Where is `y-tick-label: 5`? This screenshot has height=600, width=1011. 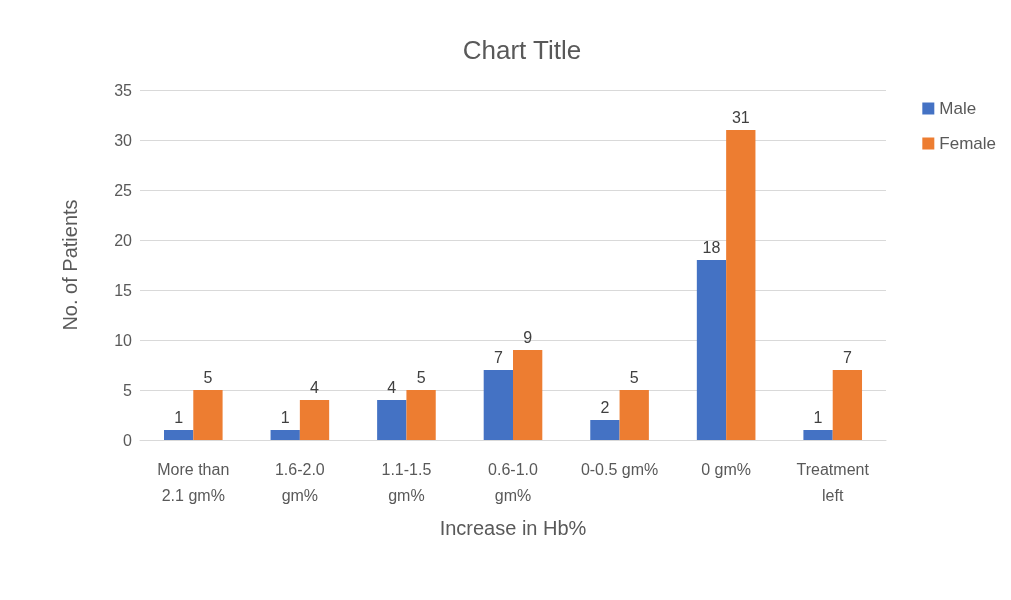 y-tick-label: 5 is located at coordinates (128, 390).